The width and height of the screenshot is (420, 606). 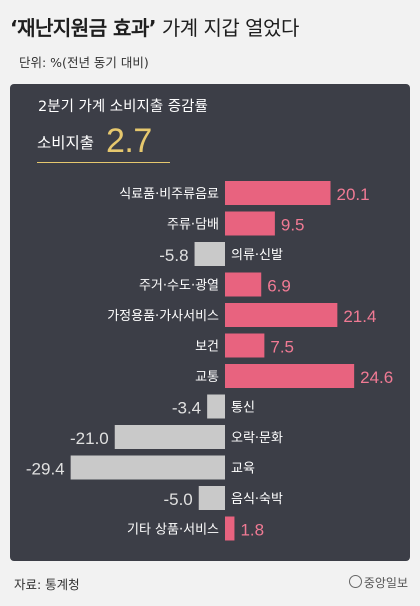 What do you see at coordinates (282, 347) in the screenshot?
I see `value-label: 7.5` at bounding box center [282, 347].